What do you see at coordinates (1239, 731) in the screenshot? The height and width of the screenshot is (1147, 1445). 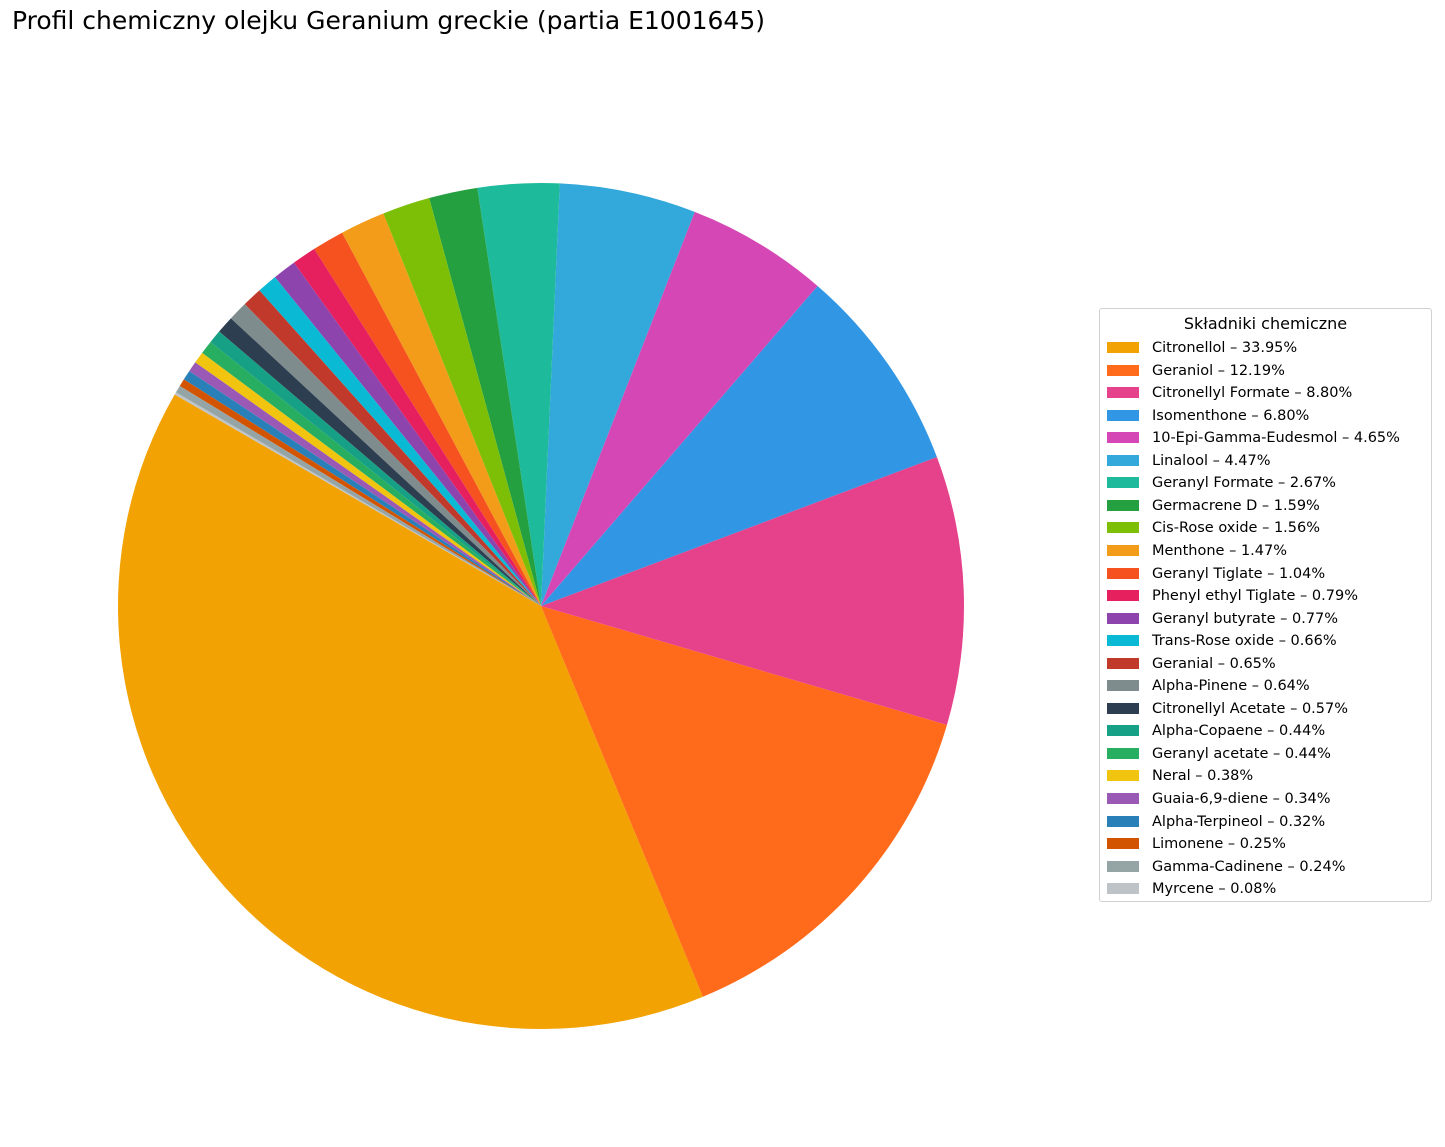 I see `legend-label: Alpha-Copaene – 0.44%` at bounding box center [1239, 731].